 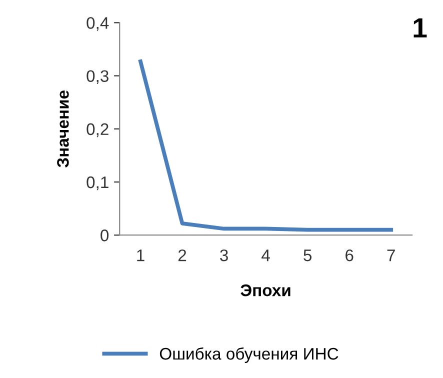 What do you see at coordinates (97, 77) in the screenshot?
I see `y-tick-label: 0,3` at bounding box center [97, 77].